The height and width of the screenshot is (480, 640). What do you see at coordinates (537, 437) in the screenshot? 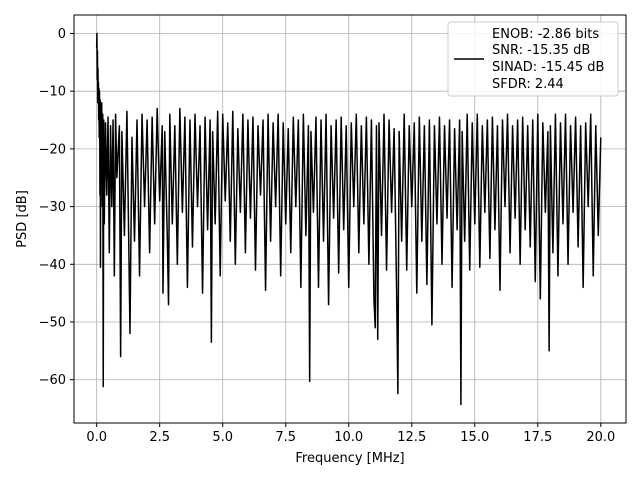
I see `x-tick-label: 17.5` at bounding box center [537, 437].